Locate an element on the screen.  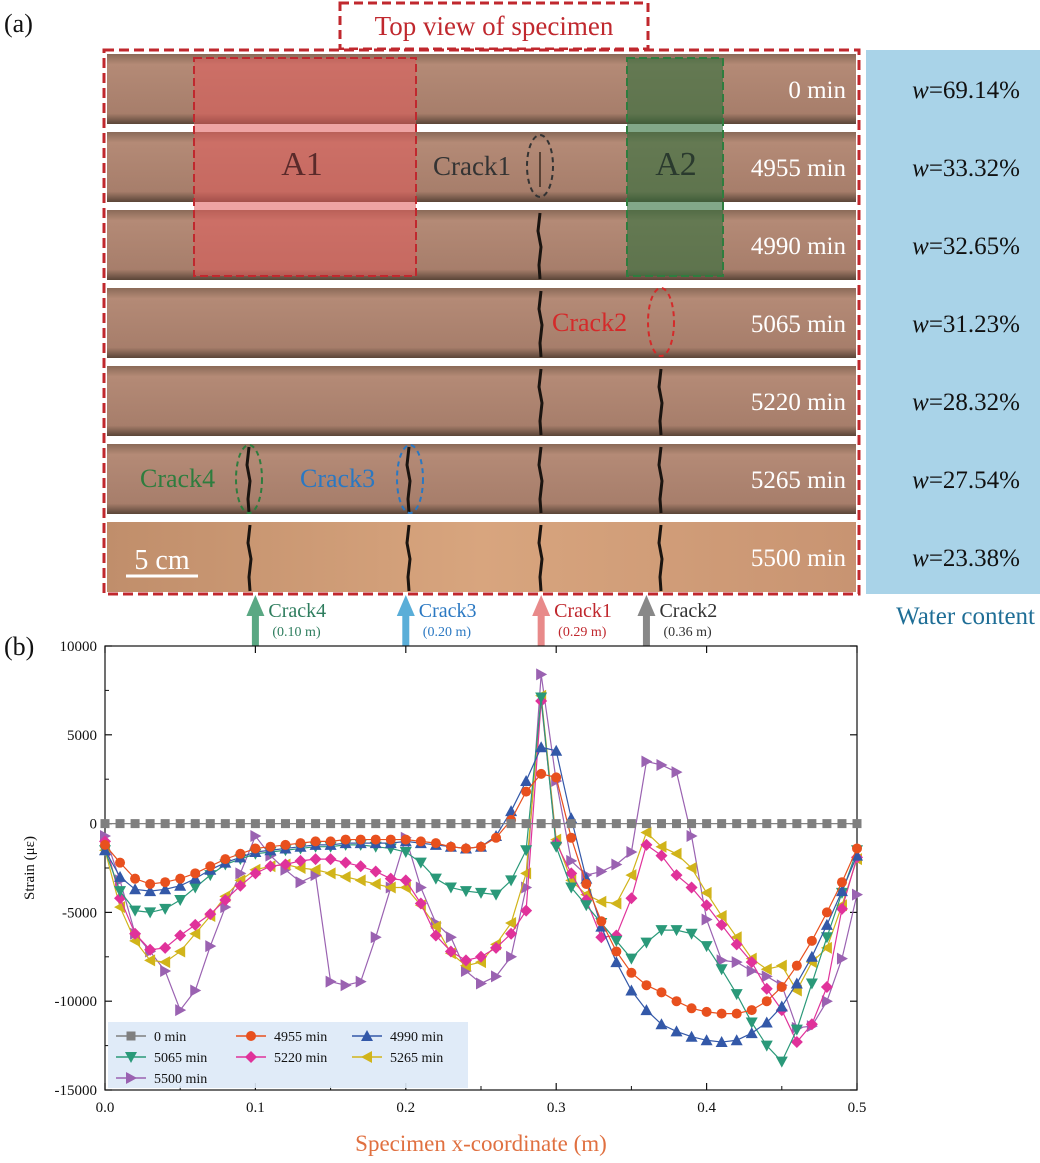
crack-arrow-name: Crack3 is located at coordinates (448, 611).